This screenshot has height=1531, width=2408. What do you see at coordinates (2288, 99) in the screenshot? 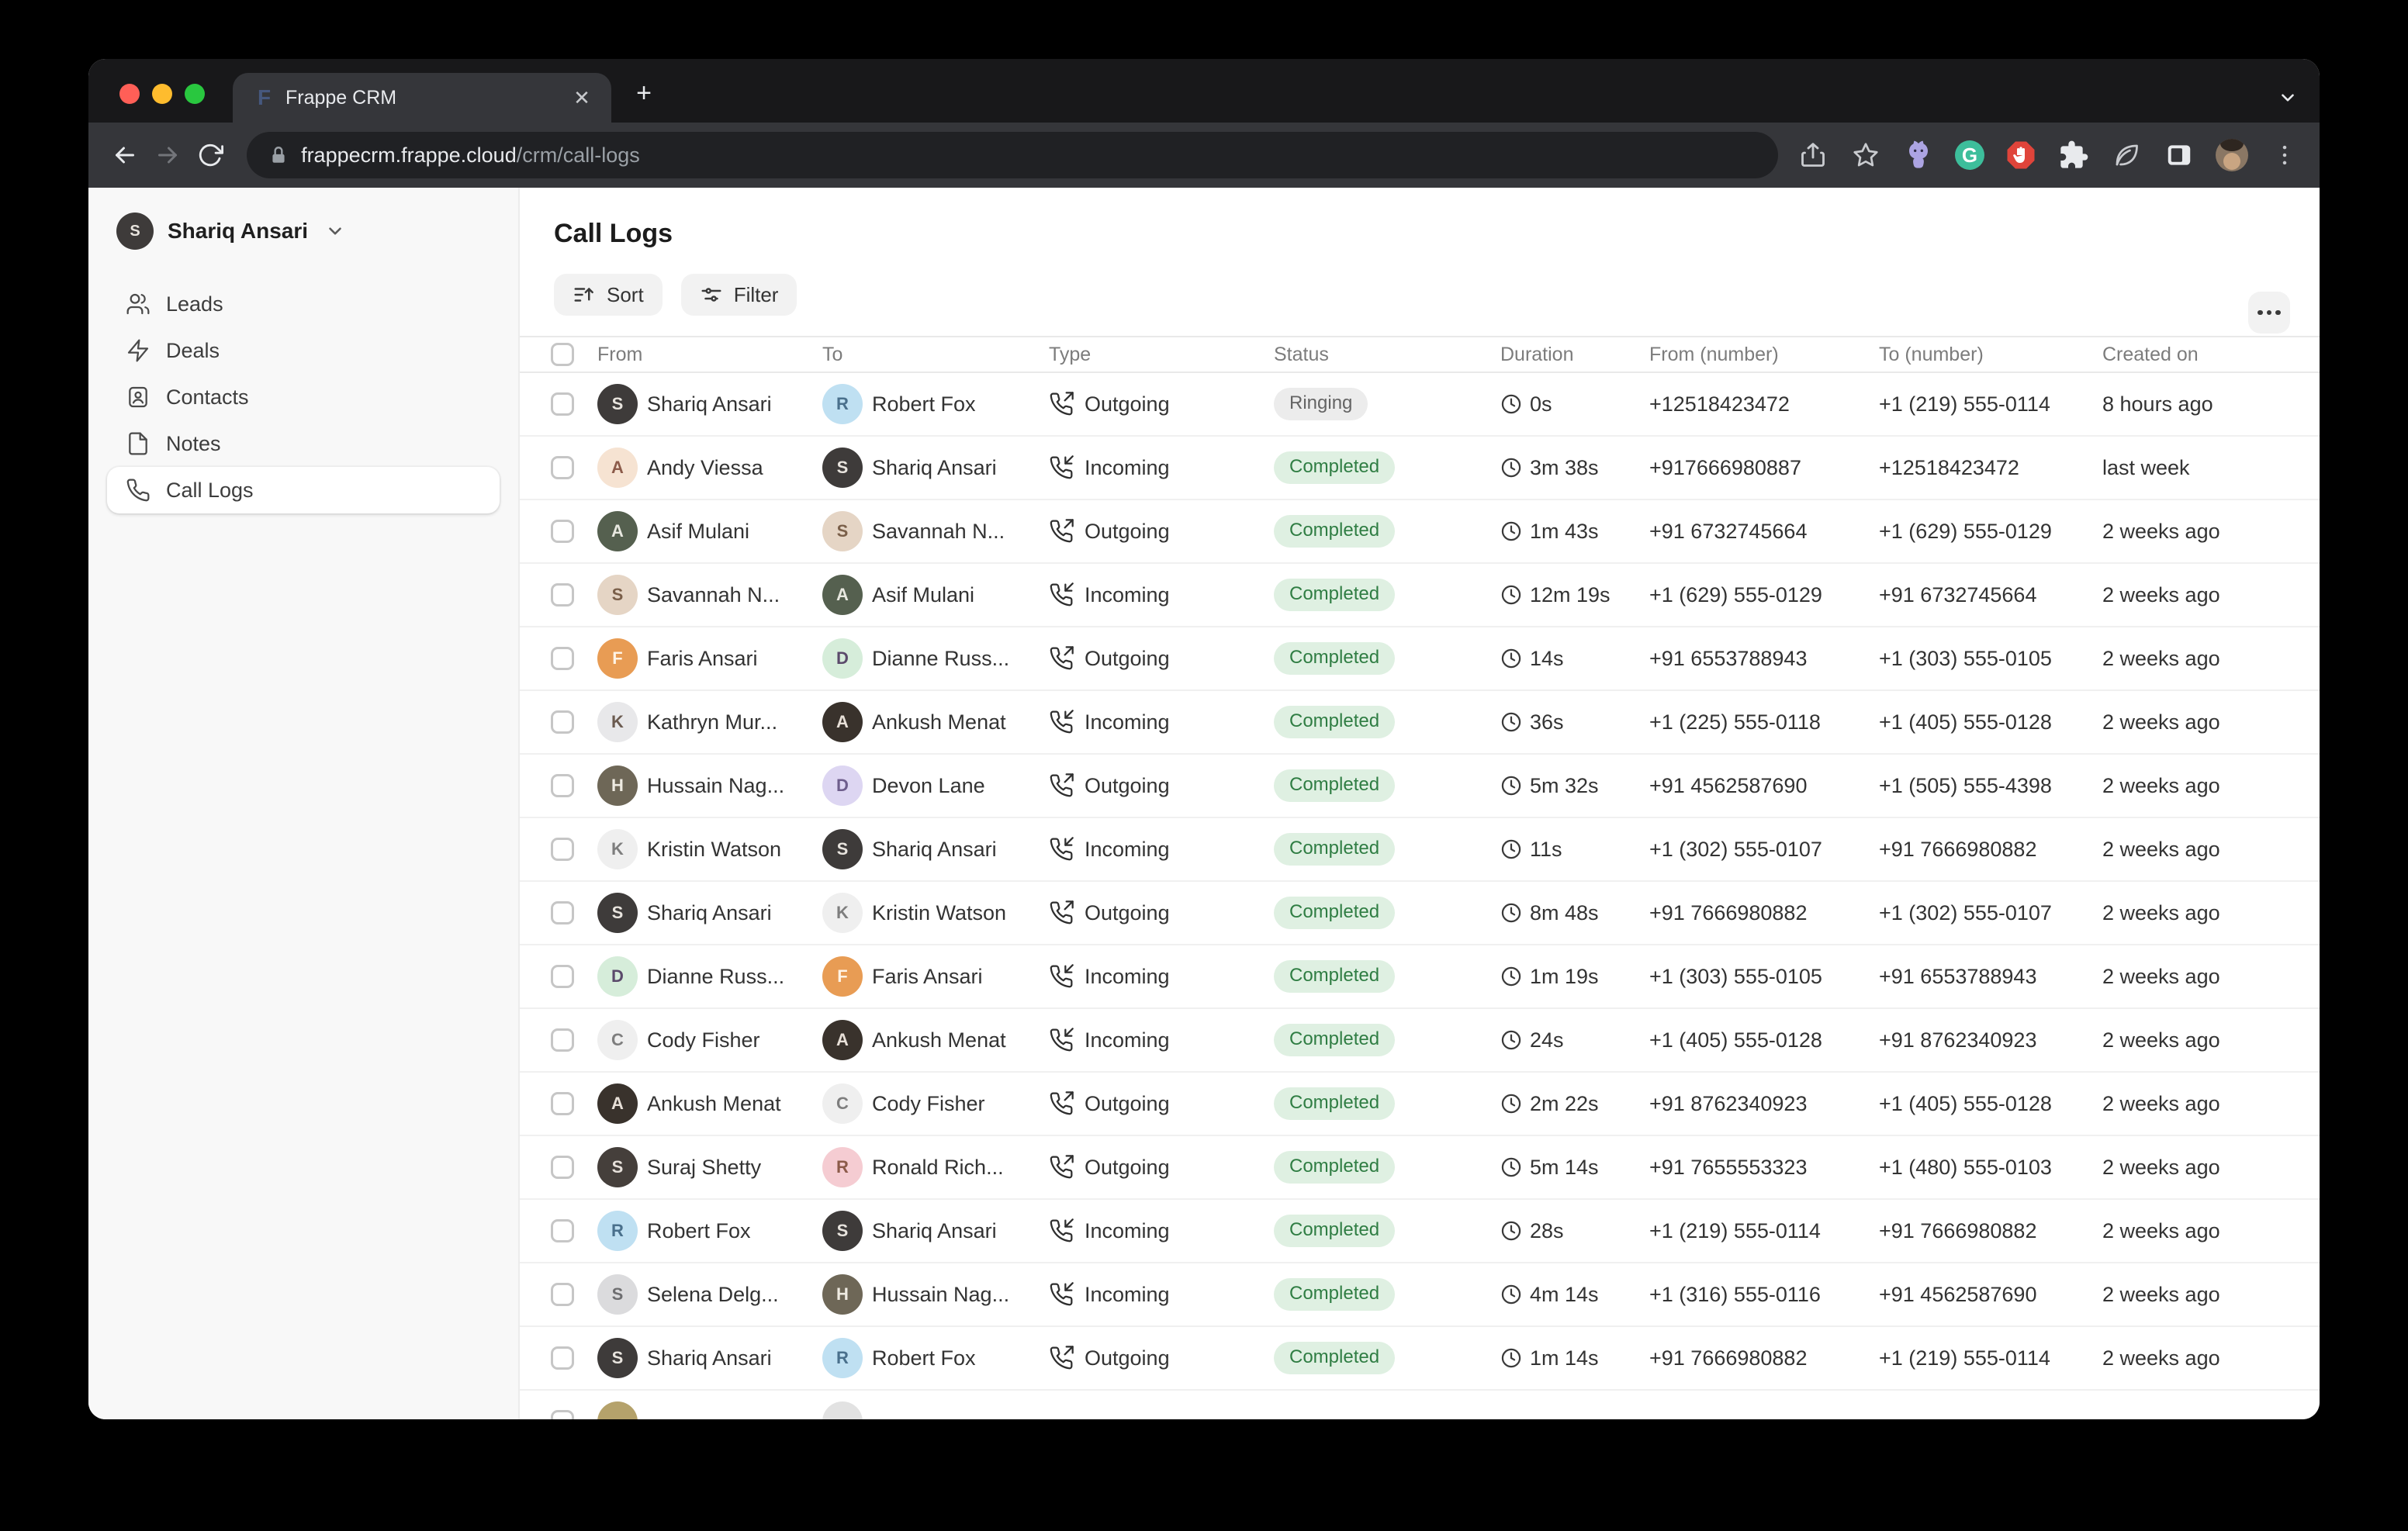
I see `tab-search-chevron-icon` at bounding box center [2288, 99].